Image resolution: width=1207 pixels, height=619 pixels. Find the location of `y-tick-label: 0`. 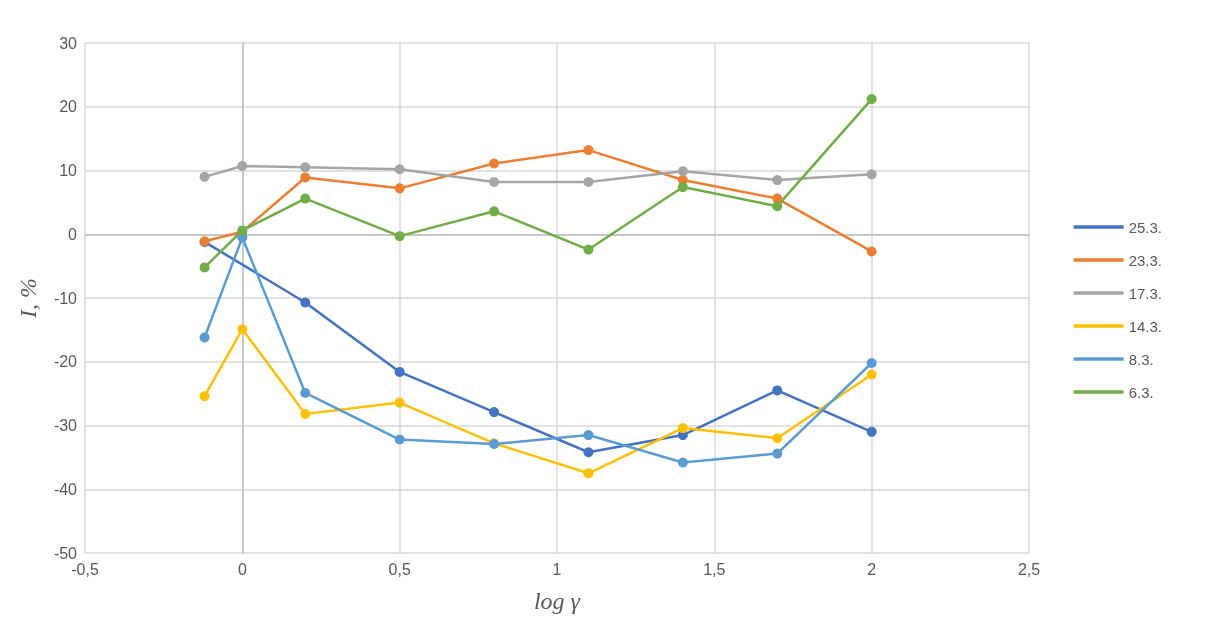

y-tick-label: 0 is located at coordinates (73, 234).